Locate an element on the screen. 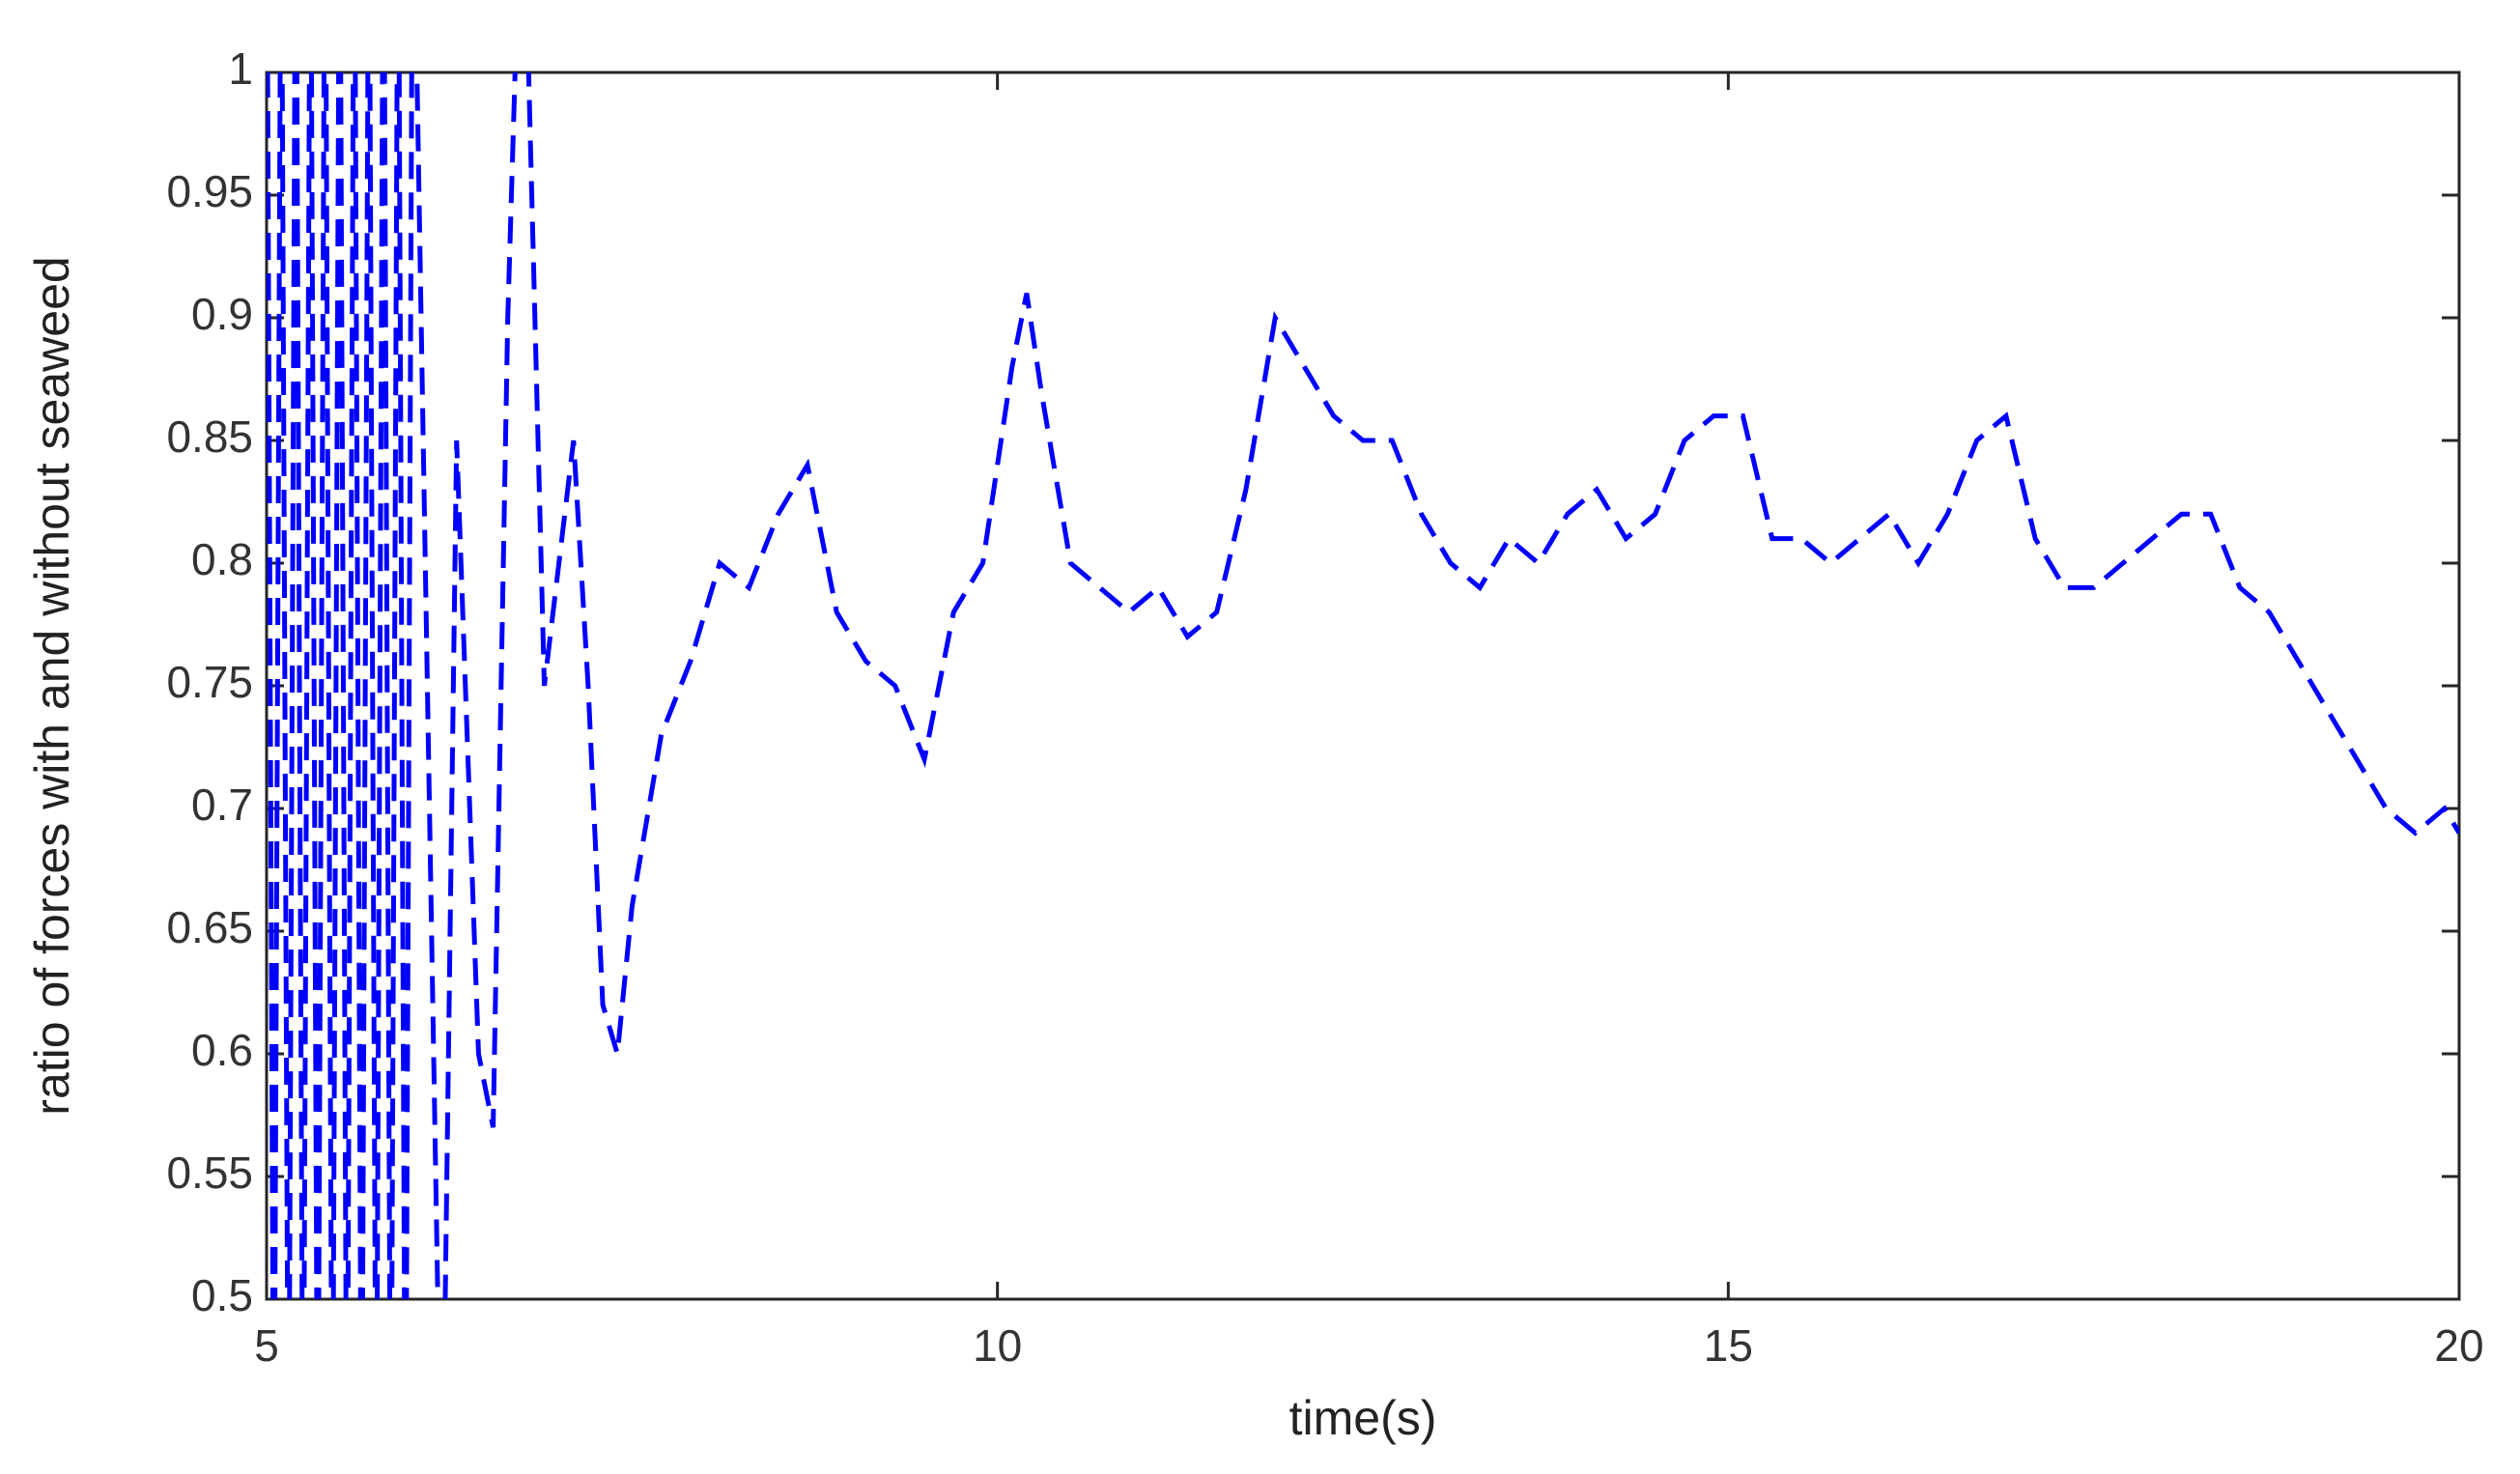 The image size is (2520, 1474). y-axis-label: ratio of forces with and without seaweed is located at coordinates (52, 685).